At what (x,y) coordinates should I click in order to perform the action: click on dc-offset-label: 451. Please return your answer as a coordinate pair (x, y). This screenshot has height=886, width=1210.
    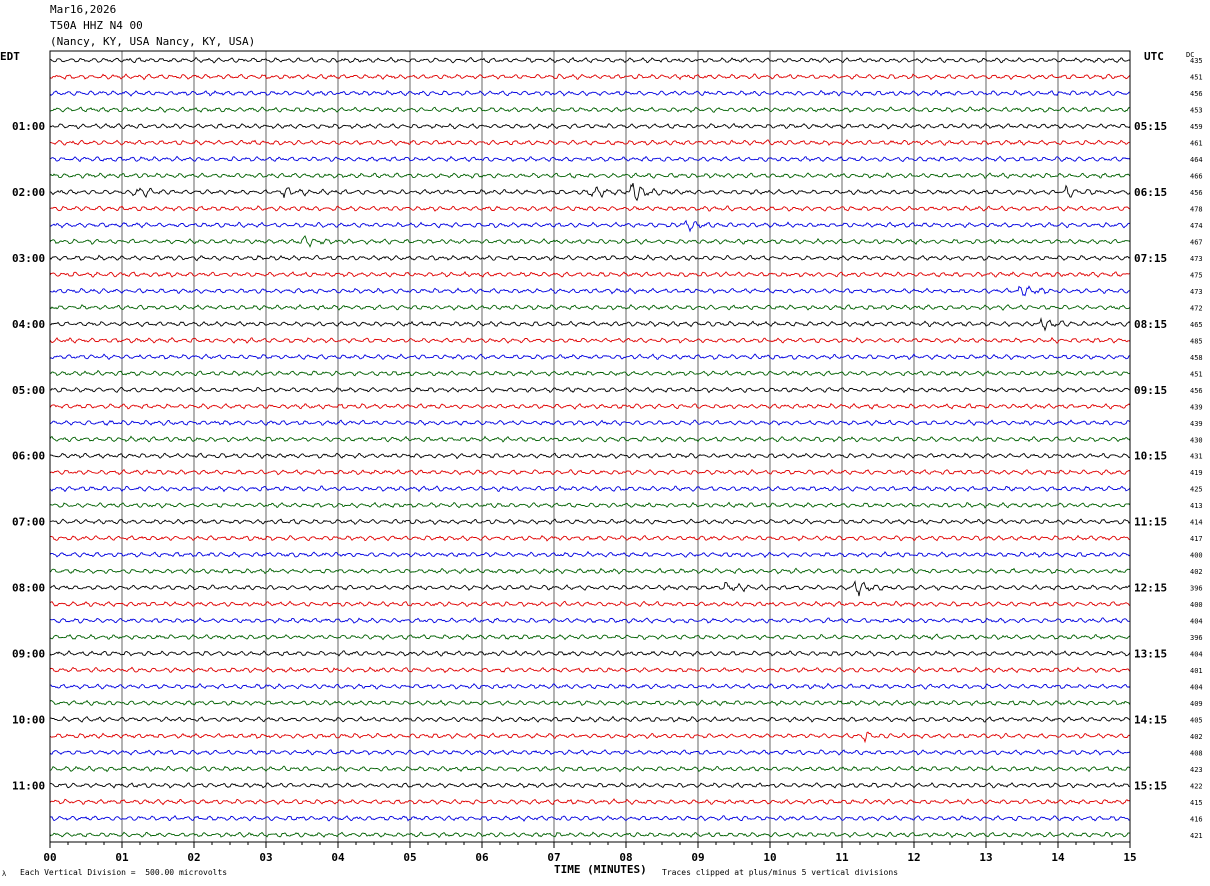
    Looking at the image, I should click on (1196, 78).